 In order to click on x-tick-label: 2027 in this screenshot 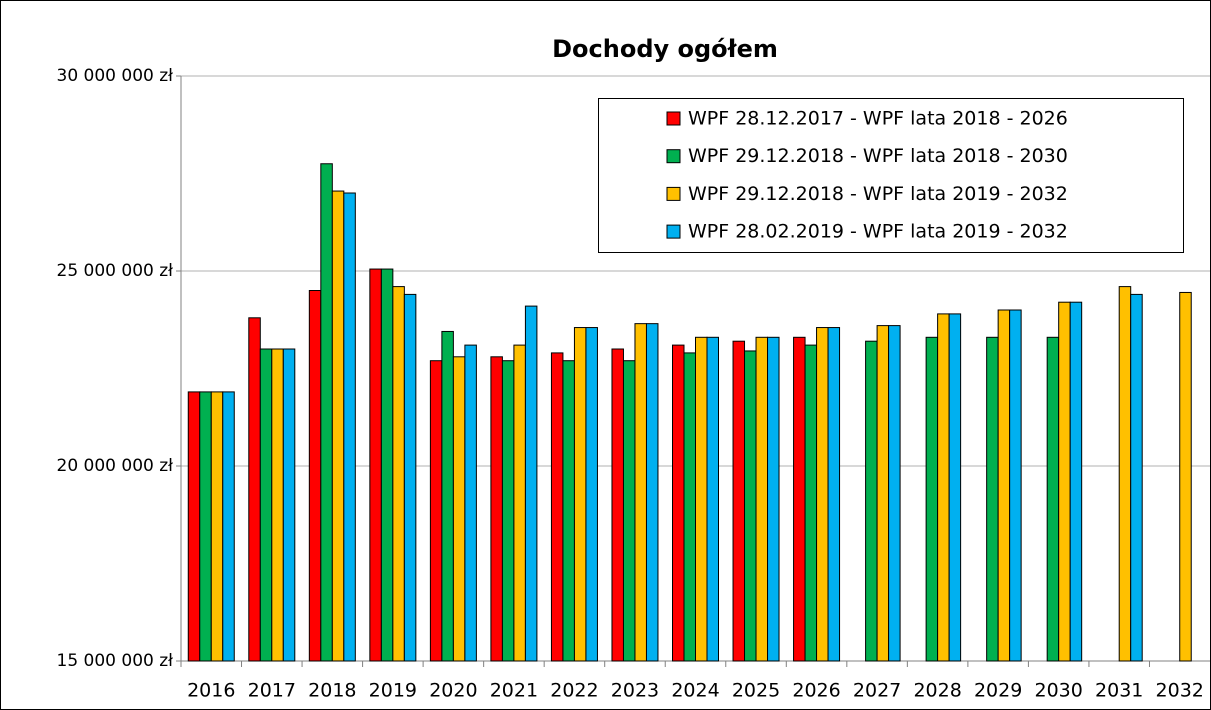, I will do `click(877, 691)`.